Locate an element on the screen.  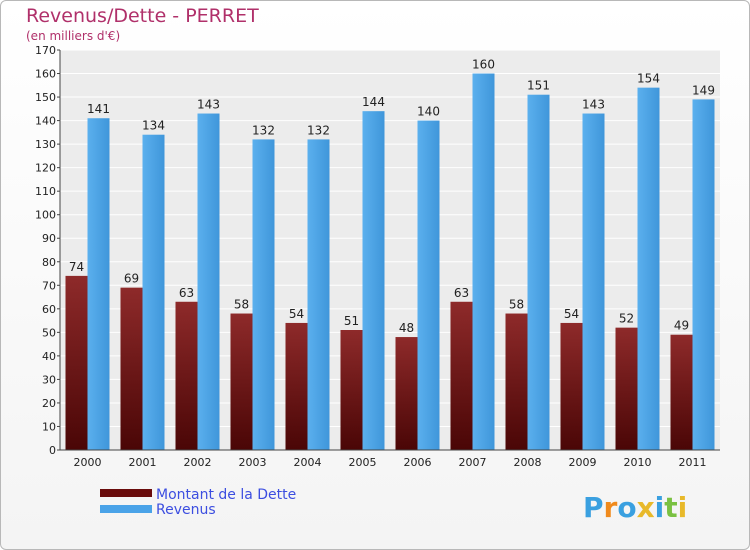
x-tick-label-2003: 2003 is located at coordinates (253, 462).